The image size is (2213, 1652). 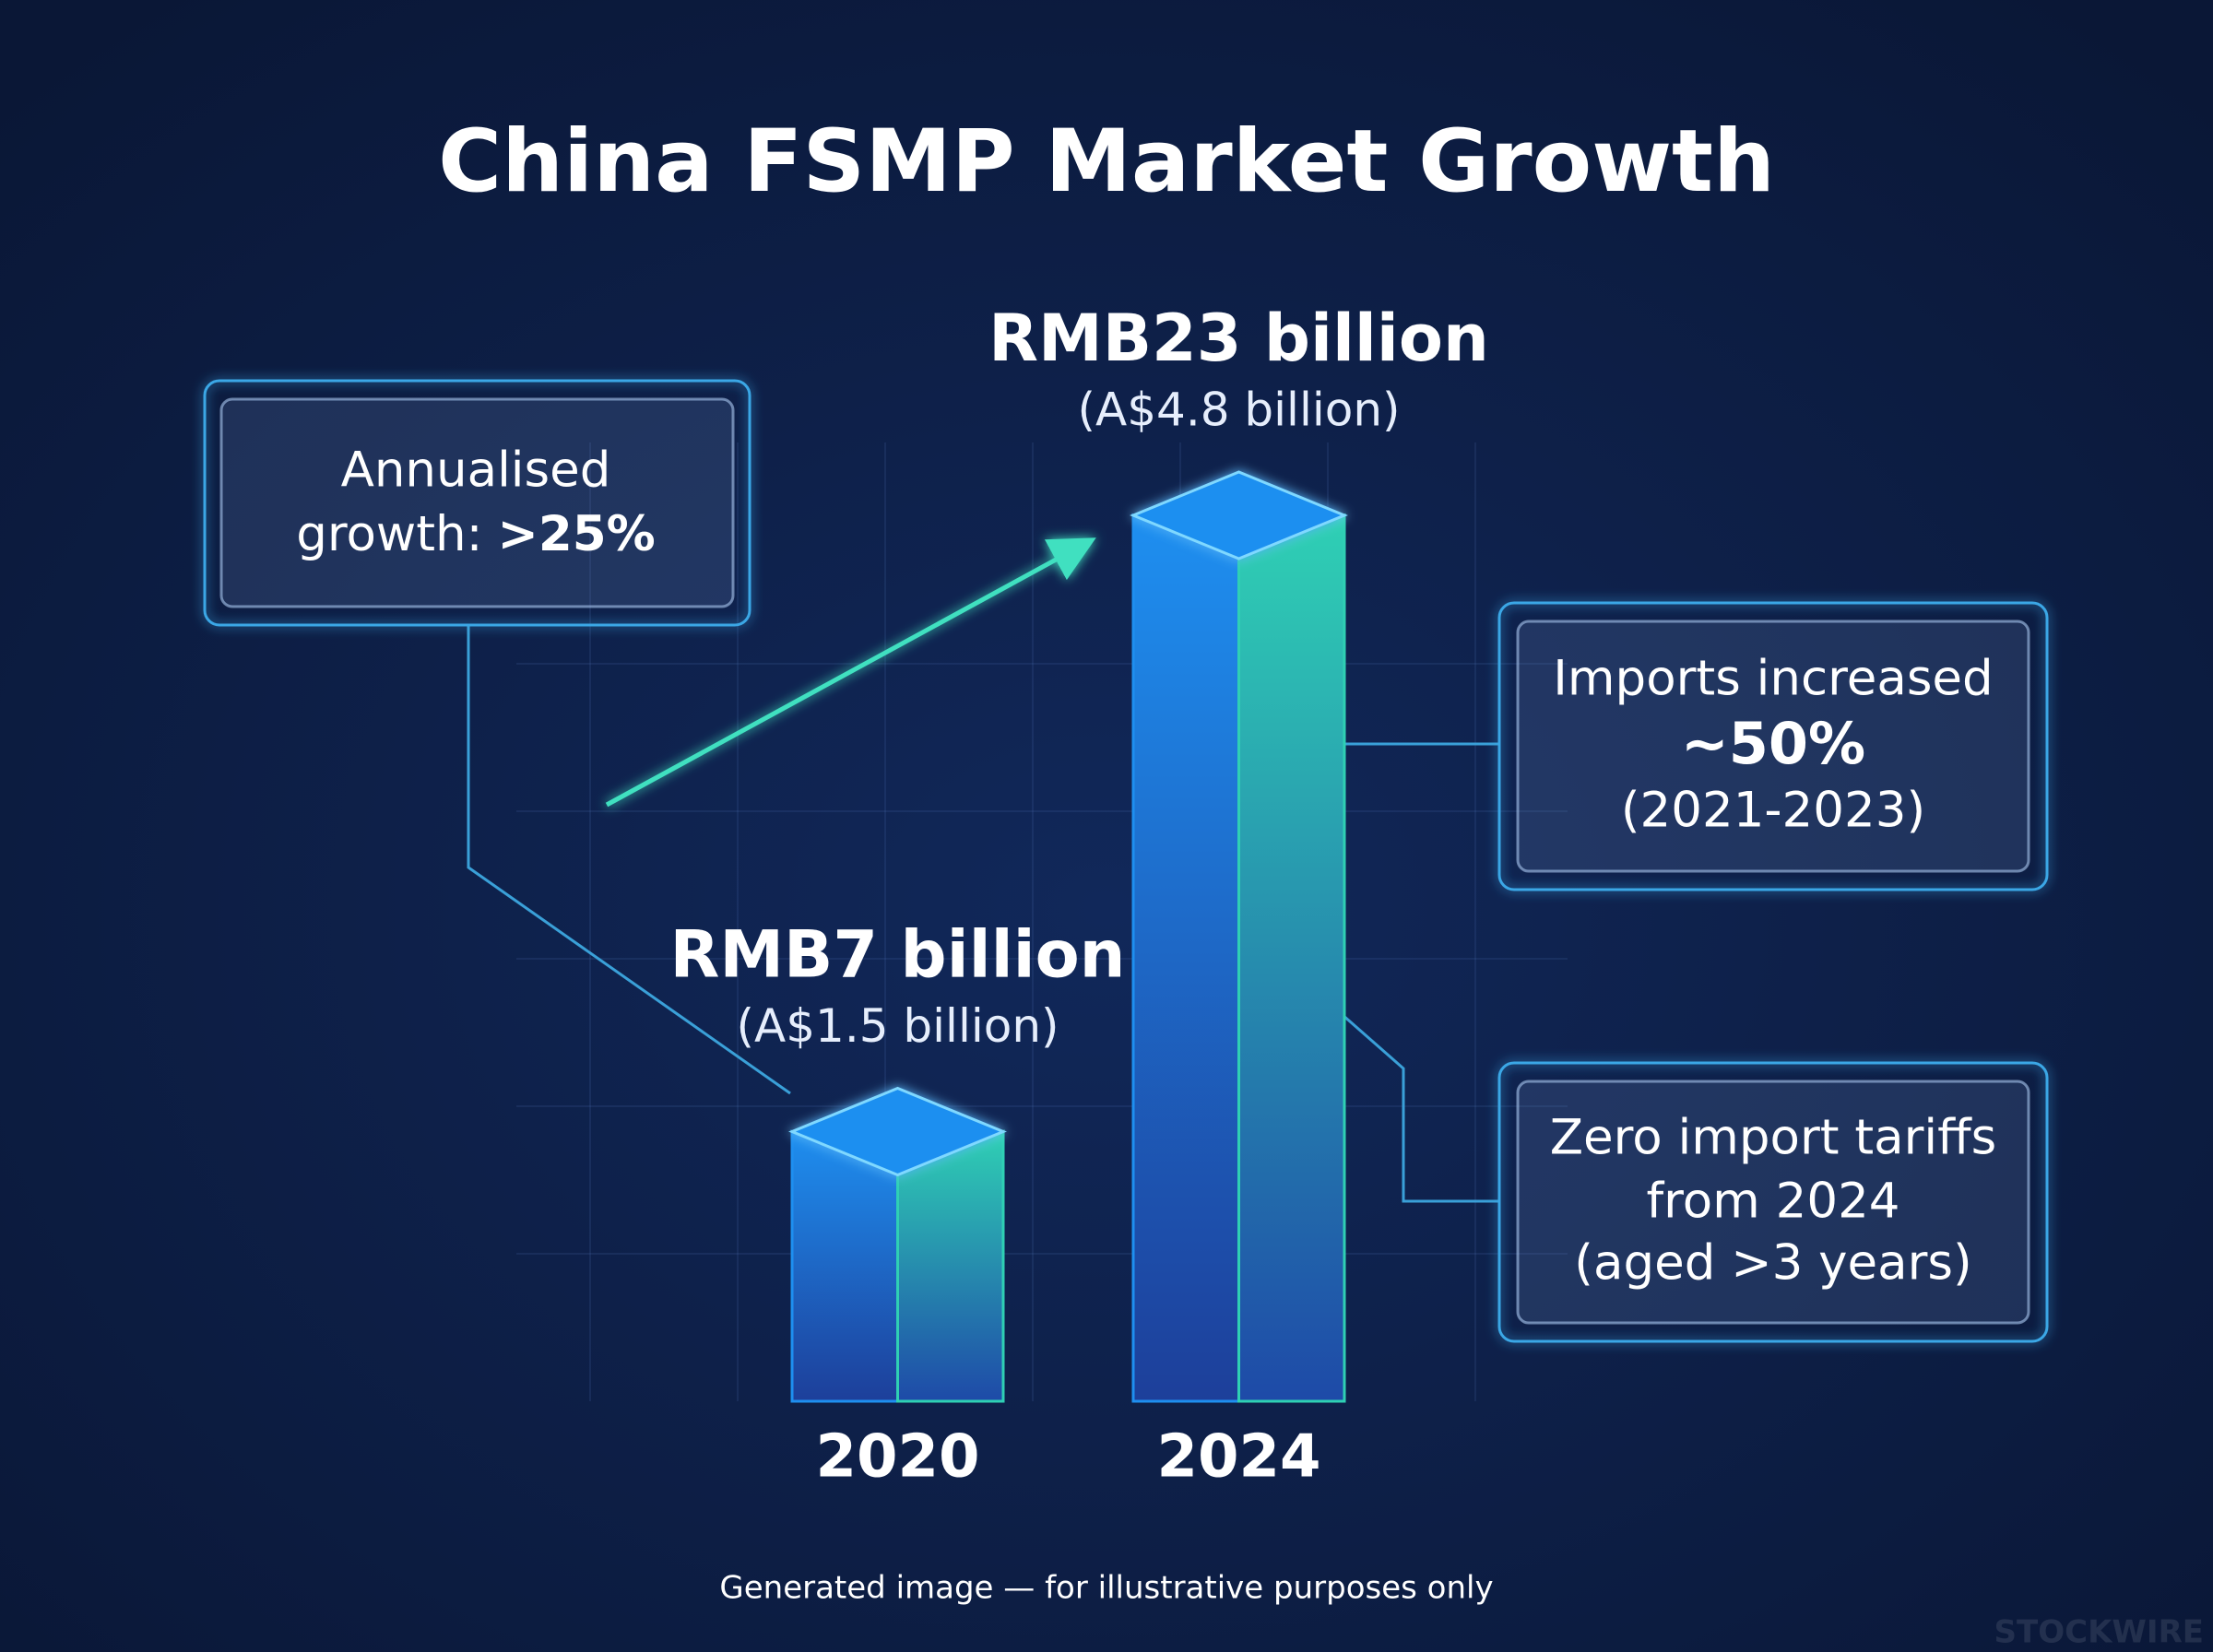 What do you see at coordinates (1773, 1138) in the screenshot?
I see `callout-text: Zero import tariffs` at bounding box center [1773, 1138].